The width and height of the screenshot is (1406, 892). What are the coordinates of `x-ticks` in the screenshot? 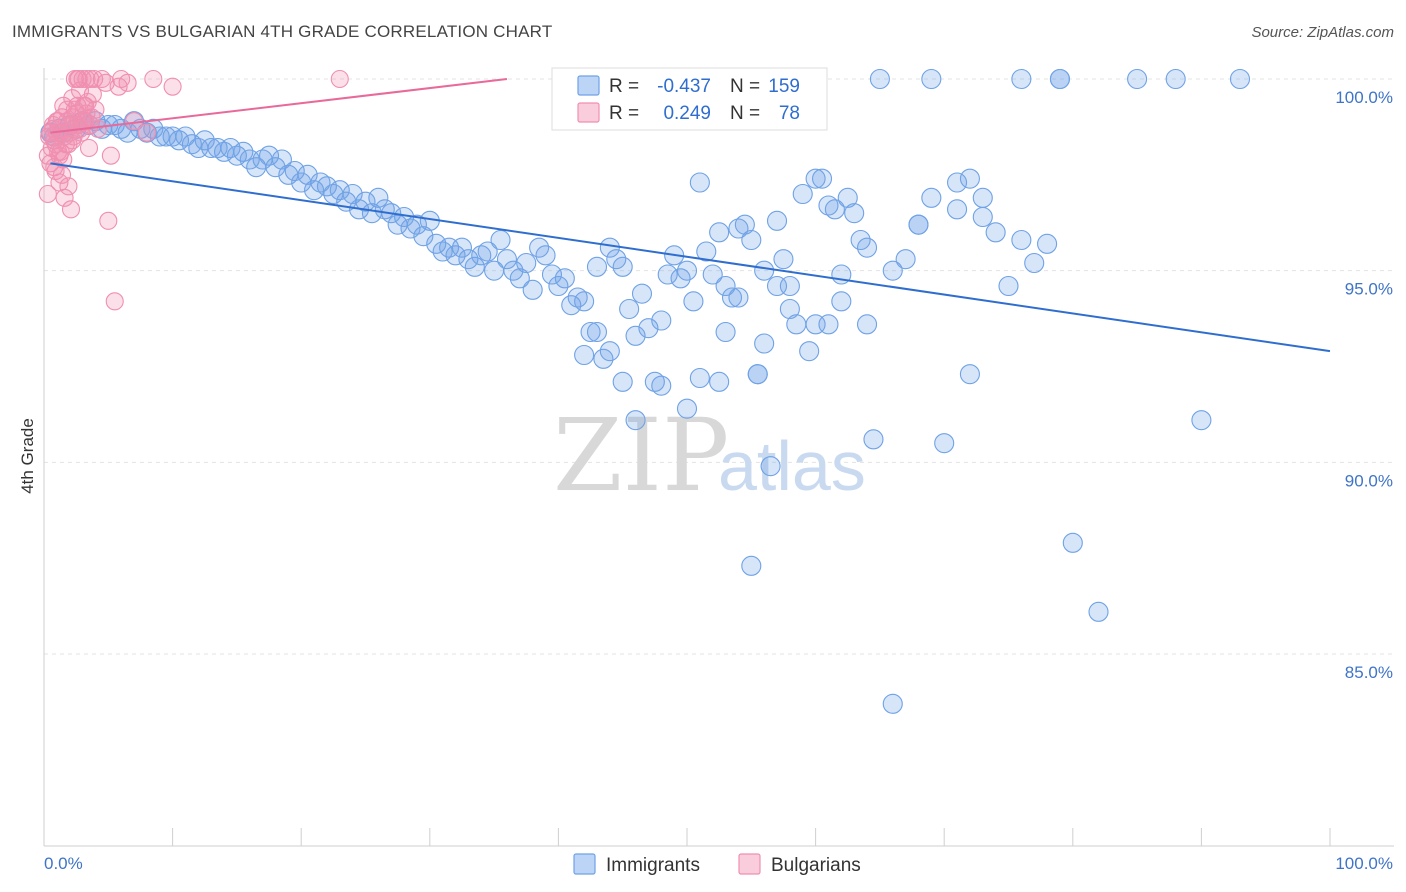 It's located at (687, 837).